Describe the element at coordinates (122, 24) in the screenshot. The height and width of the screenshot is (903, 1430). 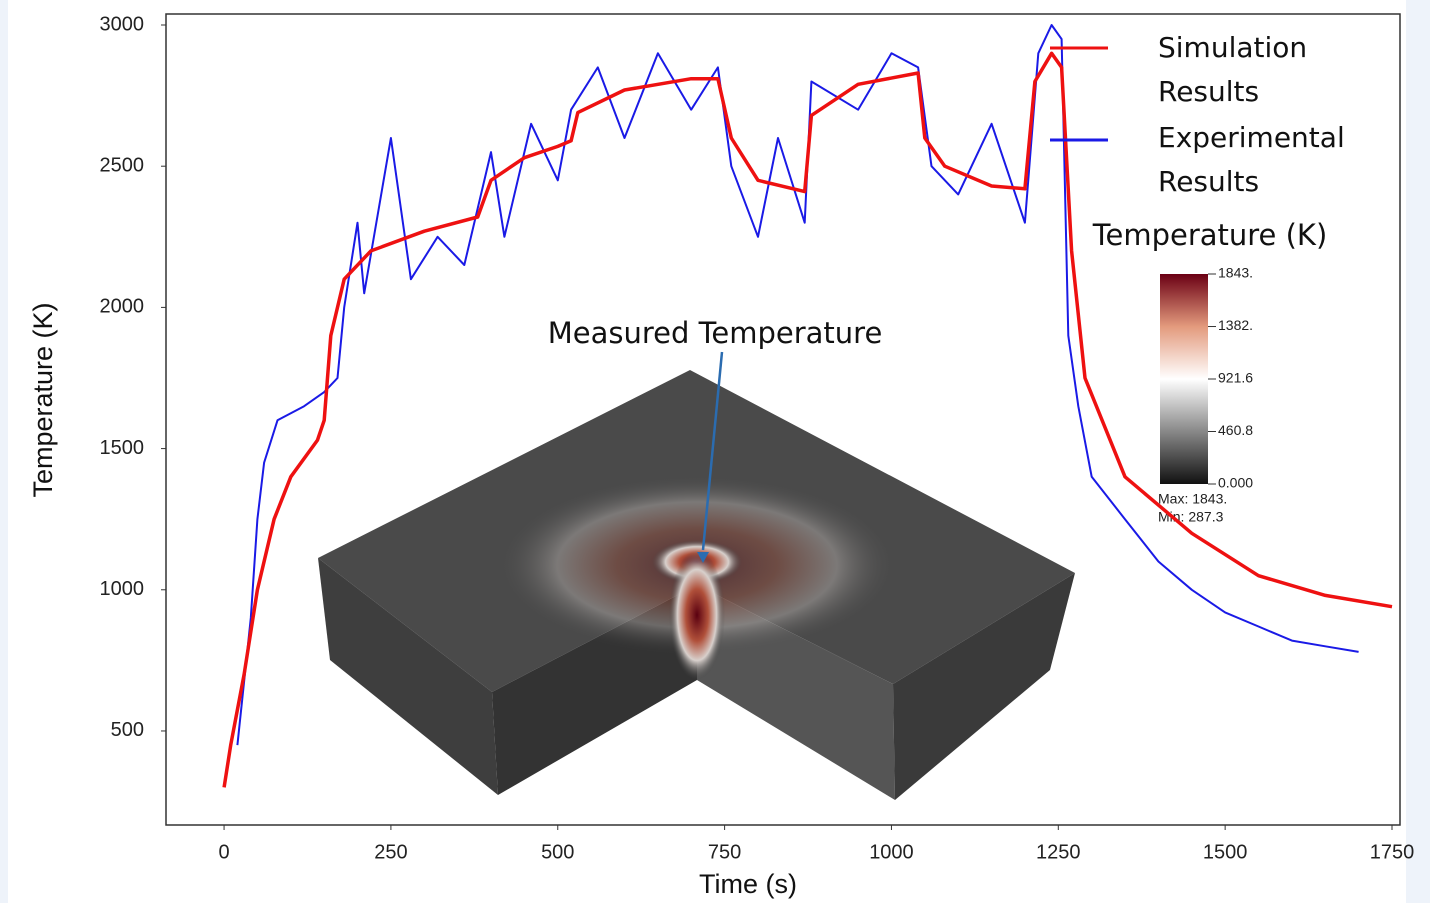
I see `y-tick-label: 3000` at that location.